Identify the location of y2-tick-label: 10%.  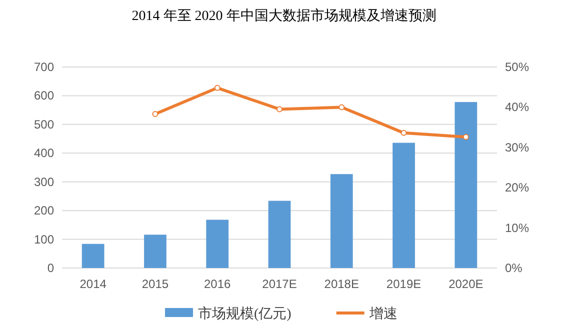
(517, 227).